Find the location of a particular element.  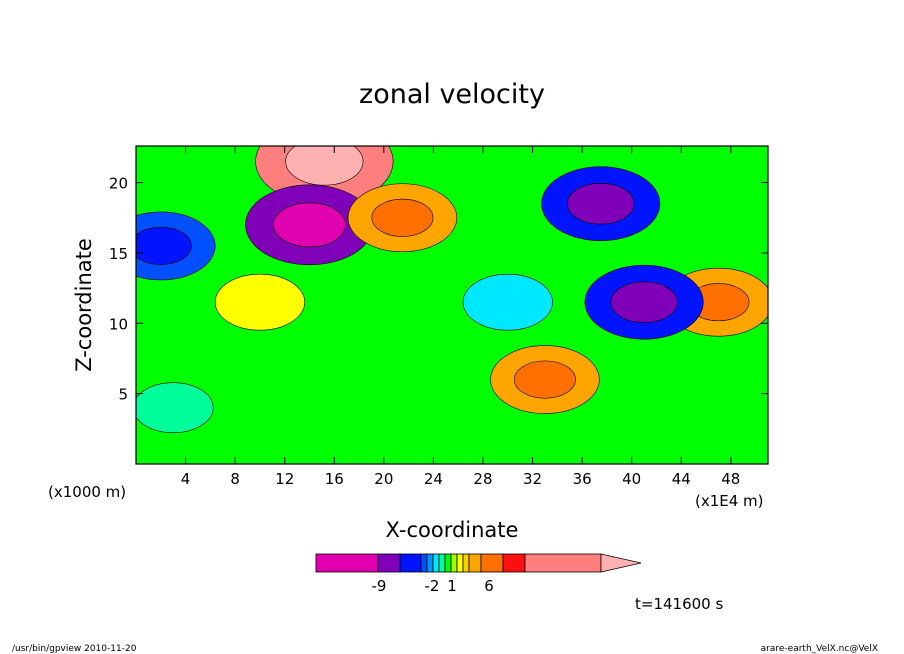

footer-left: /usr/bin/gpview 2010-11-20 is located at coordinates (74, 649).